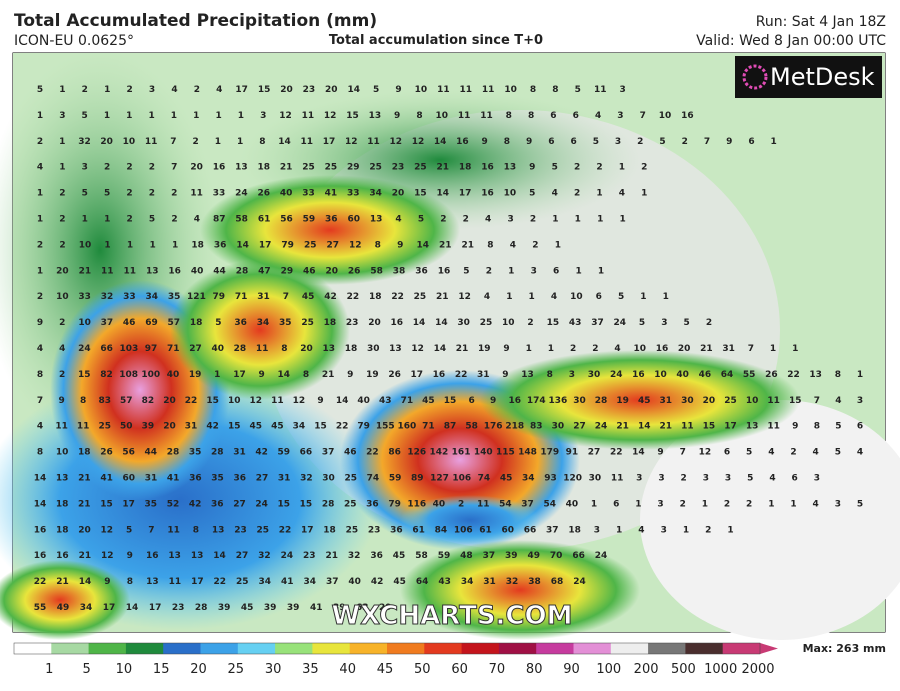  What do you see at coordinates (795, 401) in the screenshot?
I see `precip-value: 15` at bounding box center [795, 401].